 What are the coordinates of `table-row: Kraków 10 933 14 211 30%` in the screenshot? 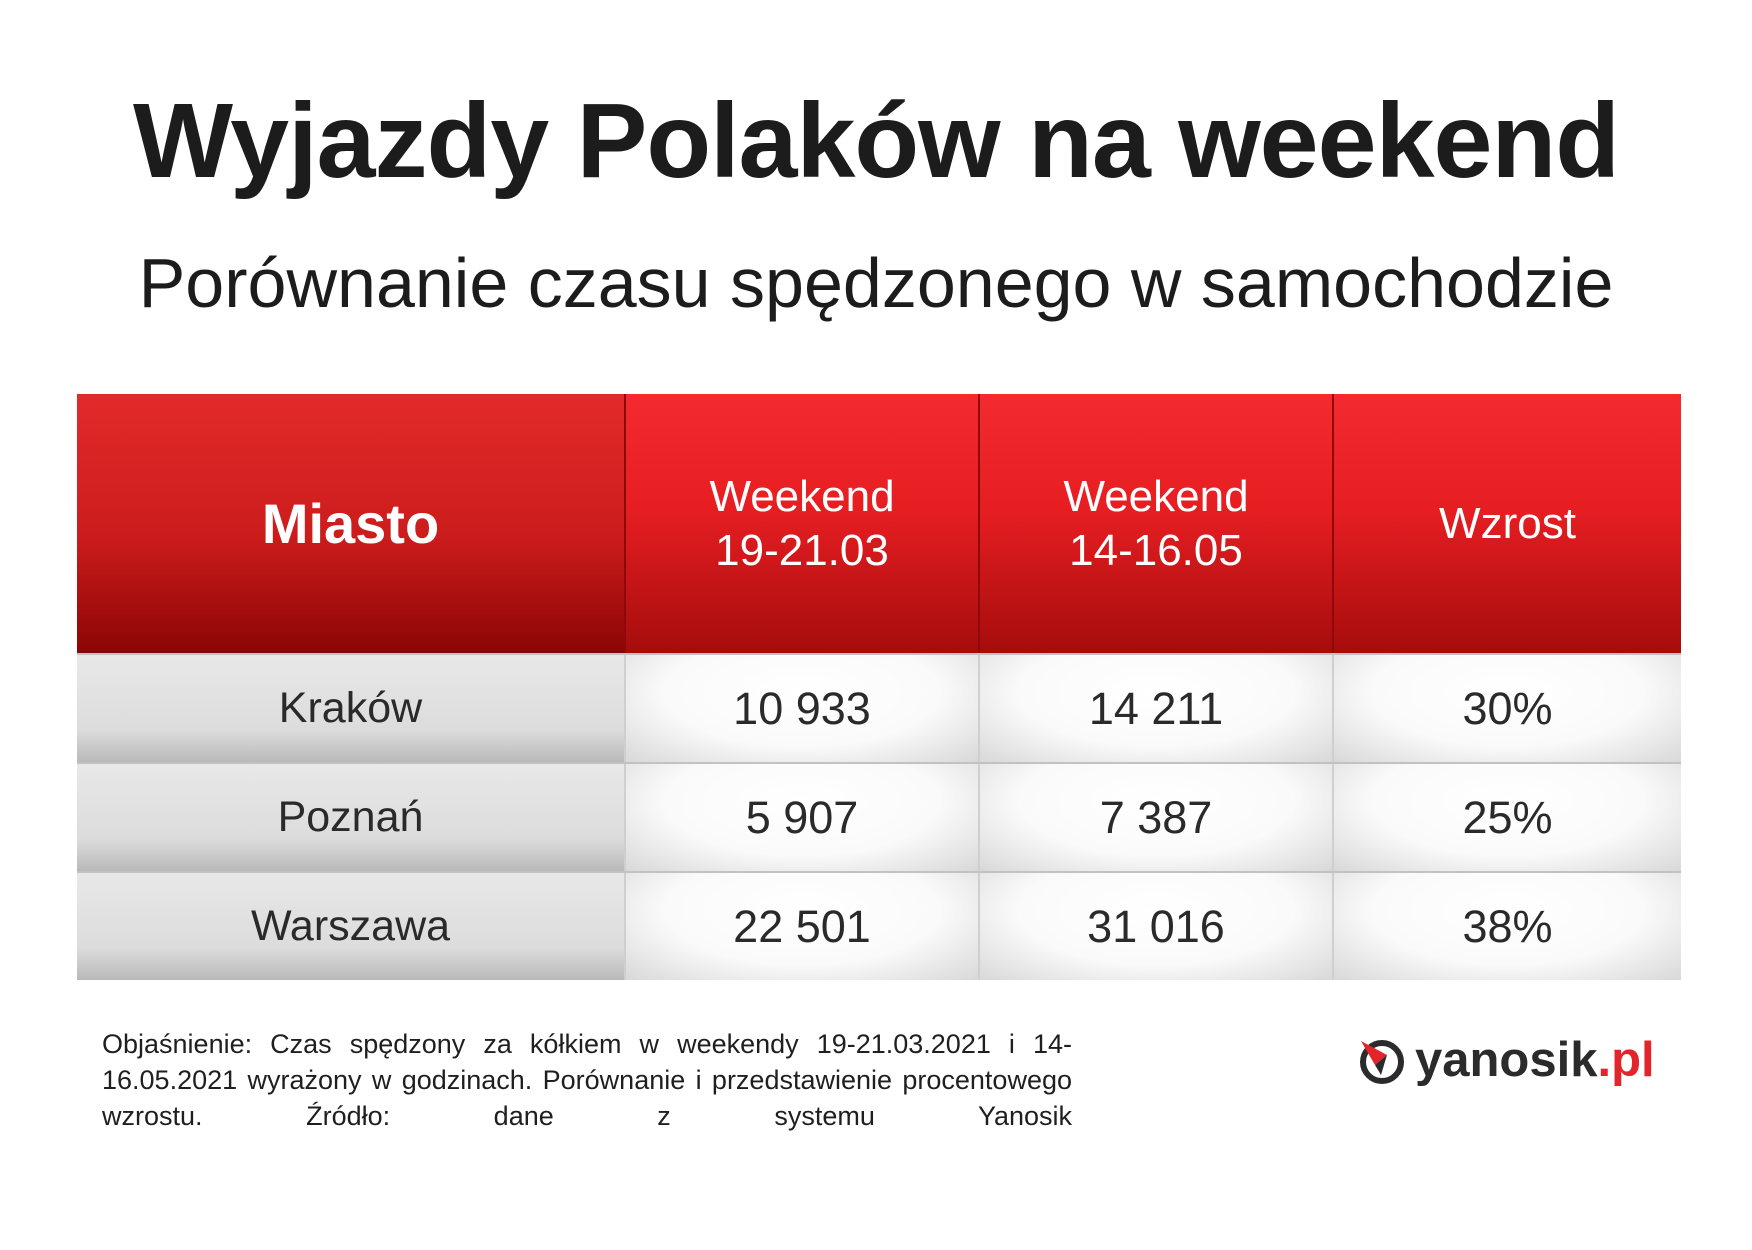 It's located at (879, 707).